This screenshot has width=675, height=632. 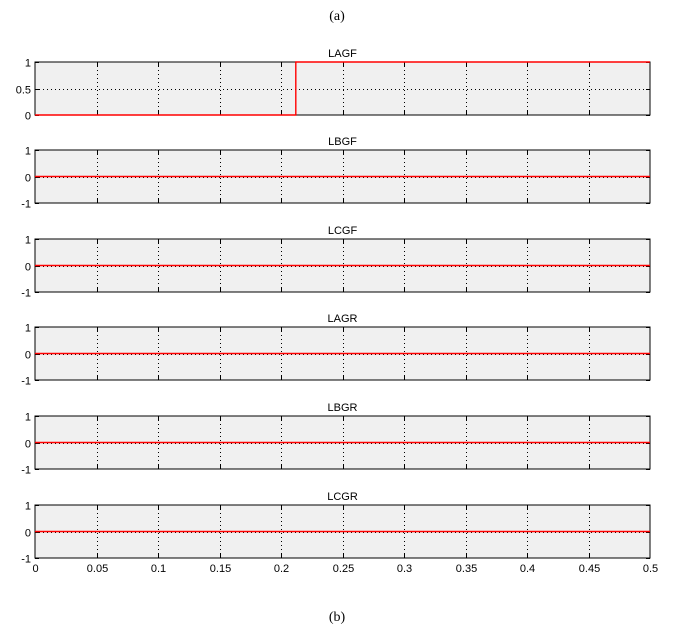 I want to click on subplot-lbgf: LBGF -1 0 1, so click(x=336, y=173).